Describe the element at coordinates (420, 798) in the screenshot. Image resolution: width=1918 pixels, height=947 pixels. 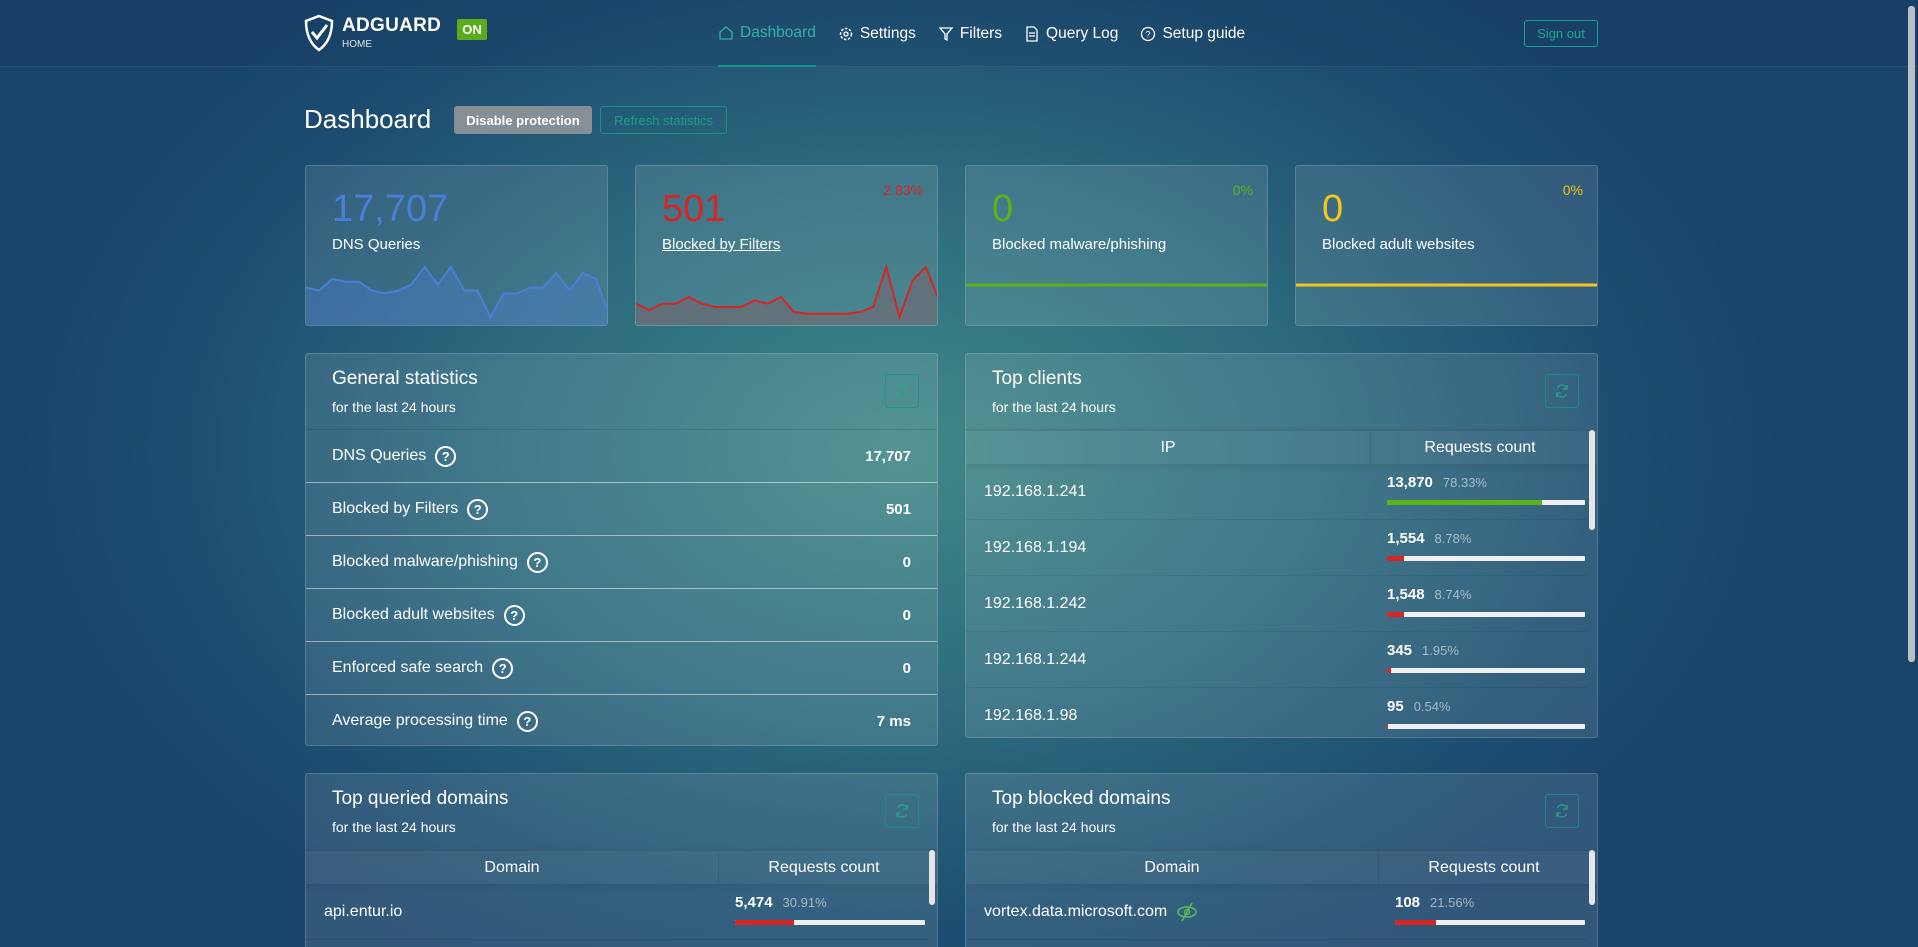
I see `card-title: Top queried domains` at that location.